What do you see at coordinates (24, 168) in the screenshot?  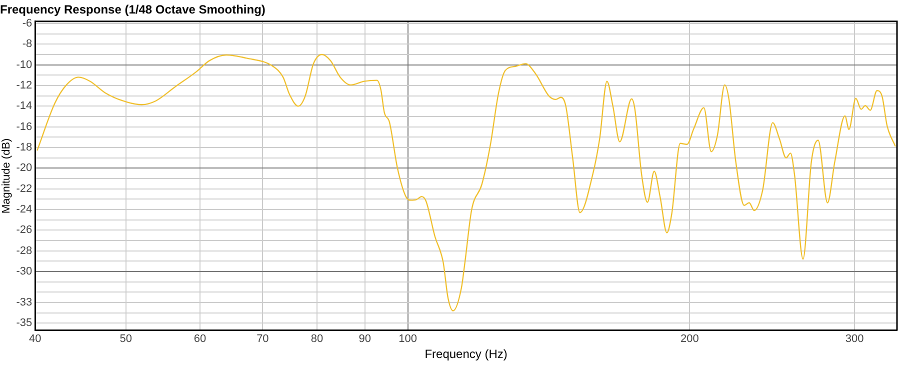 I see `y-tick-label: -20` at bounding box center [24, 168].